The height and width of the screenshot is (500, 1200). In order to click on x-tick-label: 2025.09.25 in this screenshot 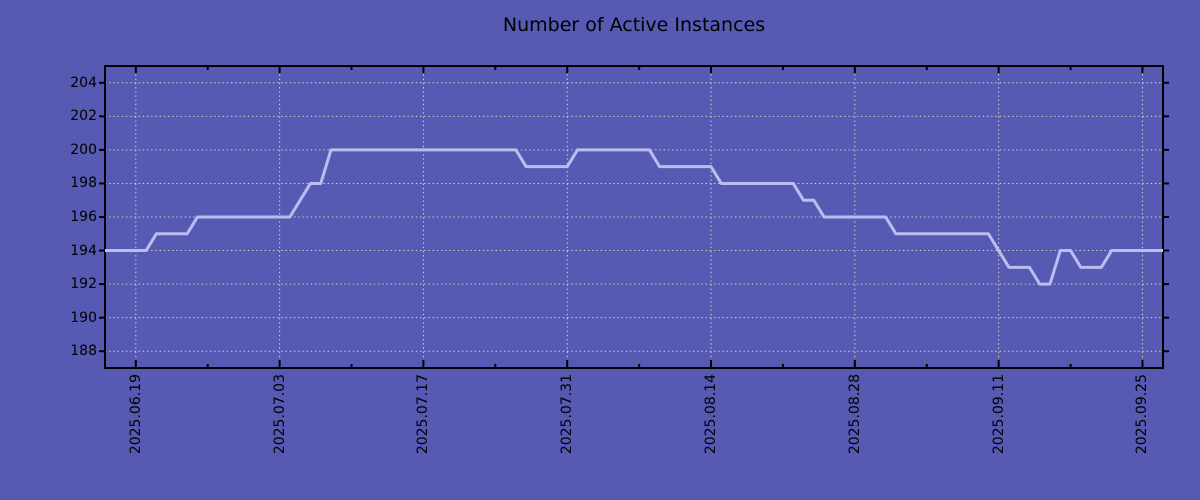, I will do `click(1142, 414)`.